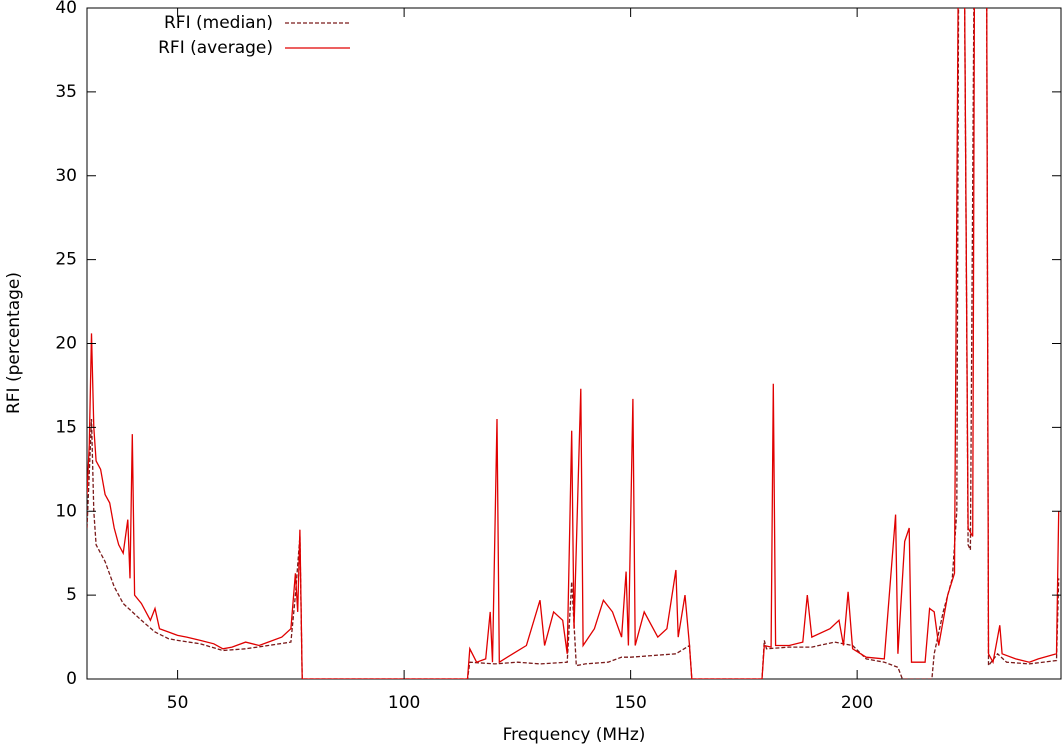 Image resolution: width=1062 pixels, height=747 pixels. What do you see at coordinates (215, 48) in the screenshot?
I see `legend-label: RFI (average)` at bounding box center [215, 48].